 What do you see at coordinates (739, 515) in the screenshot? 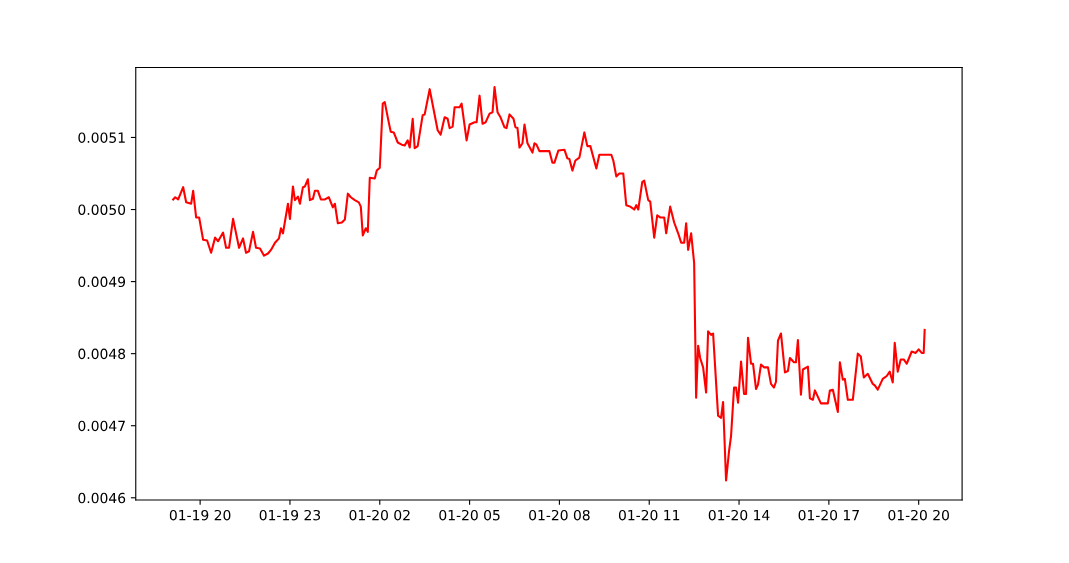
I see `x-tick-label: 01-20 14` at bounding box center [739, 515].